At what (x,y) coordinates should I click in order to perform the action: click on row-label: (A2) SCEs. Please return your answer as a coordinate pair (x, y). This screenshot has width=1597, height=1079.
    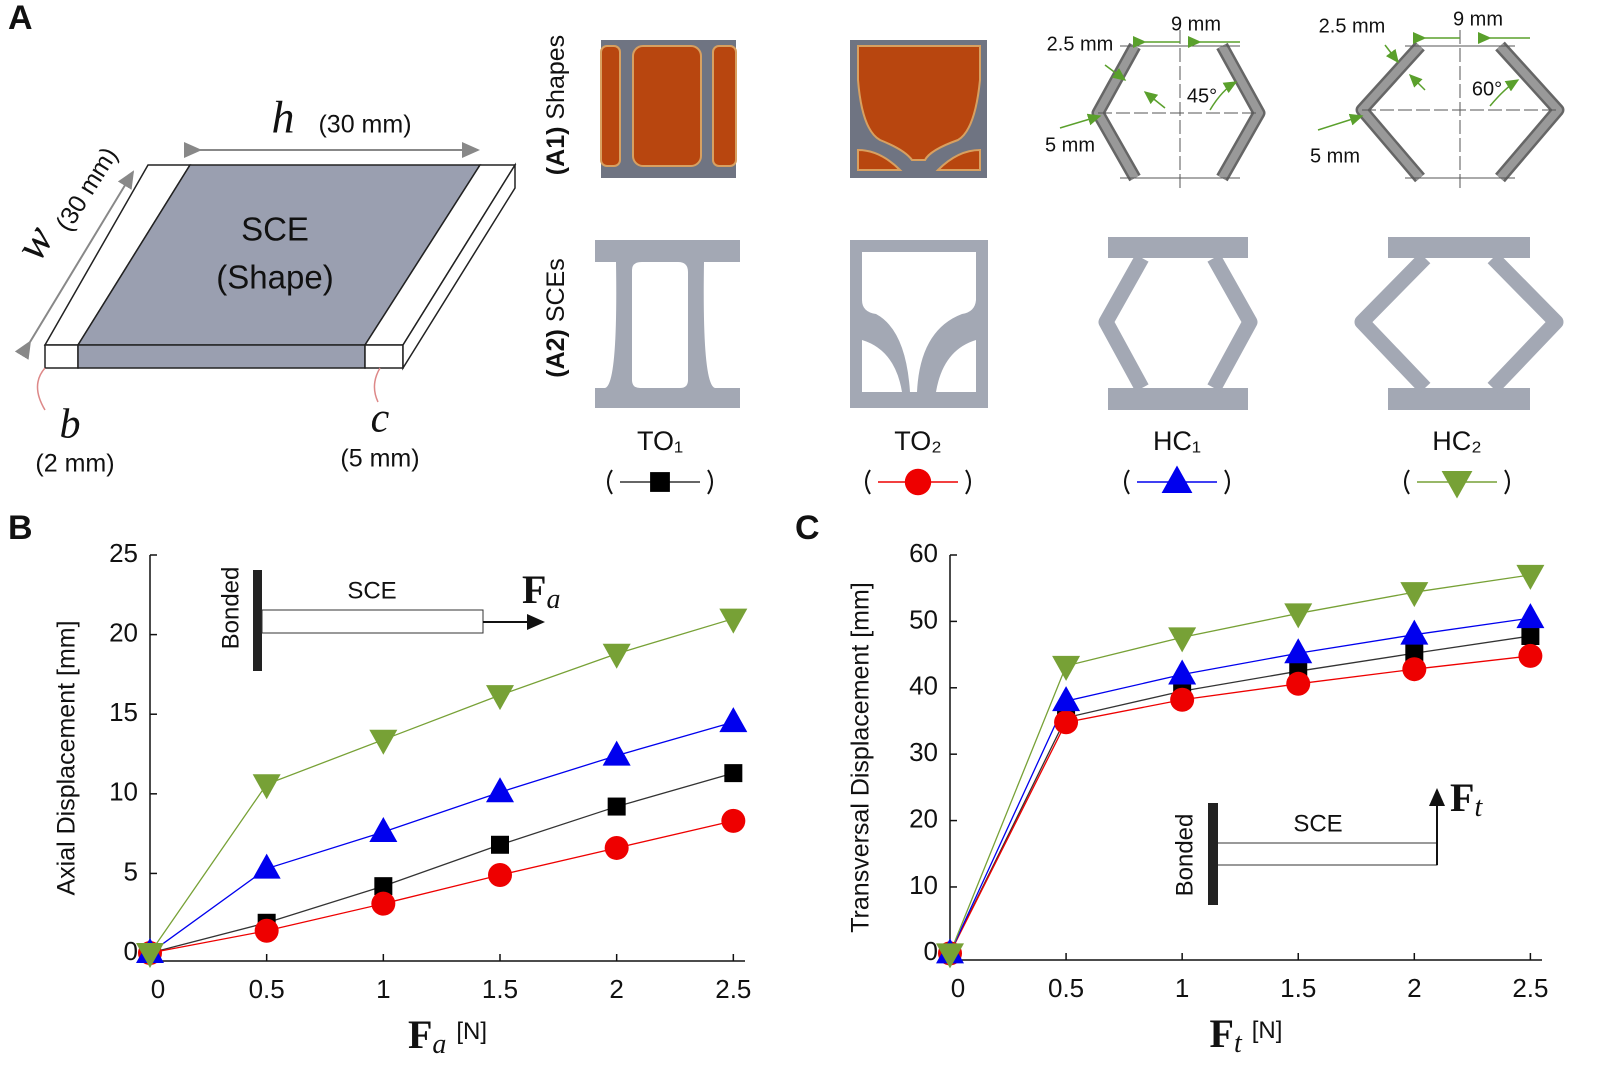
    Looking at the image, I should click on (556, 317).